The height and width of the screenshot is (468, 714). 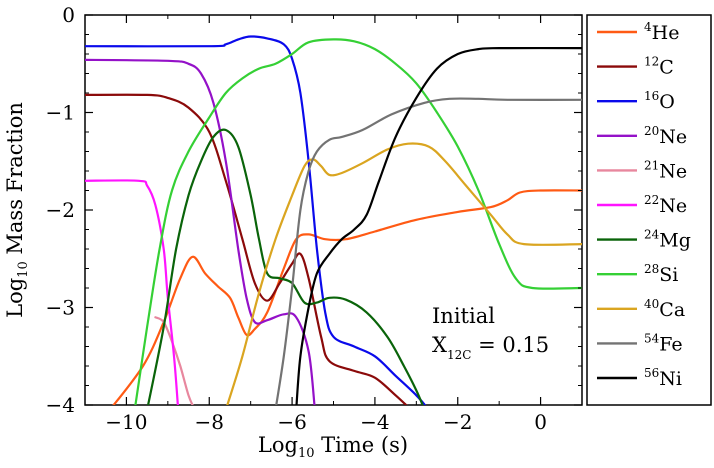 I want to click on legend-label-22ne: 22Ne, so click(x=665, y=205).